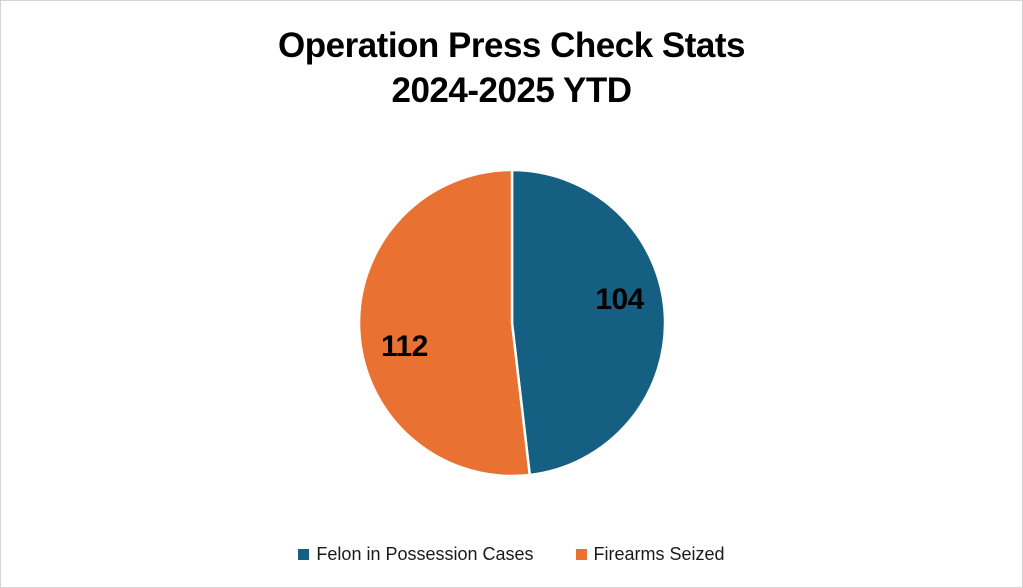 This screenshot has height=588, width=1023. I want to click on legend-swatch-orange-icon, so click(581, 554).